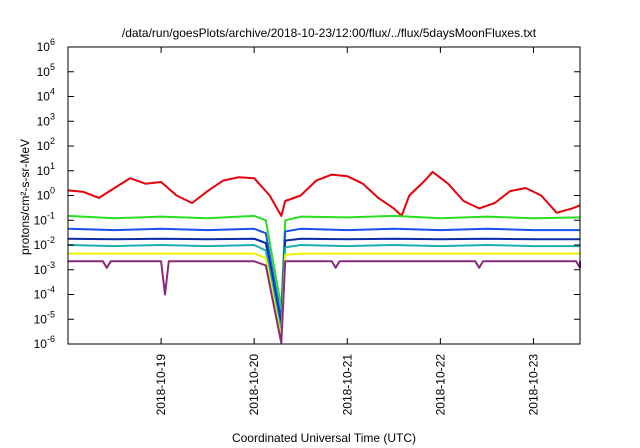 This screenshot has width=640, height=448. Describe the element at coordinates (46, 95) in the screenshot. I see `y-tick-label: 10⁴` at that location.